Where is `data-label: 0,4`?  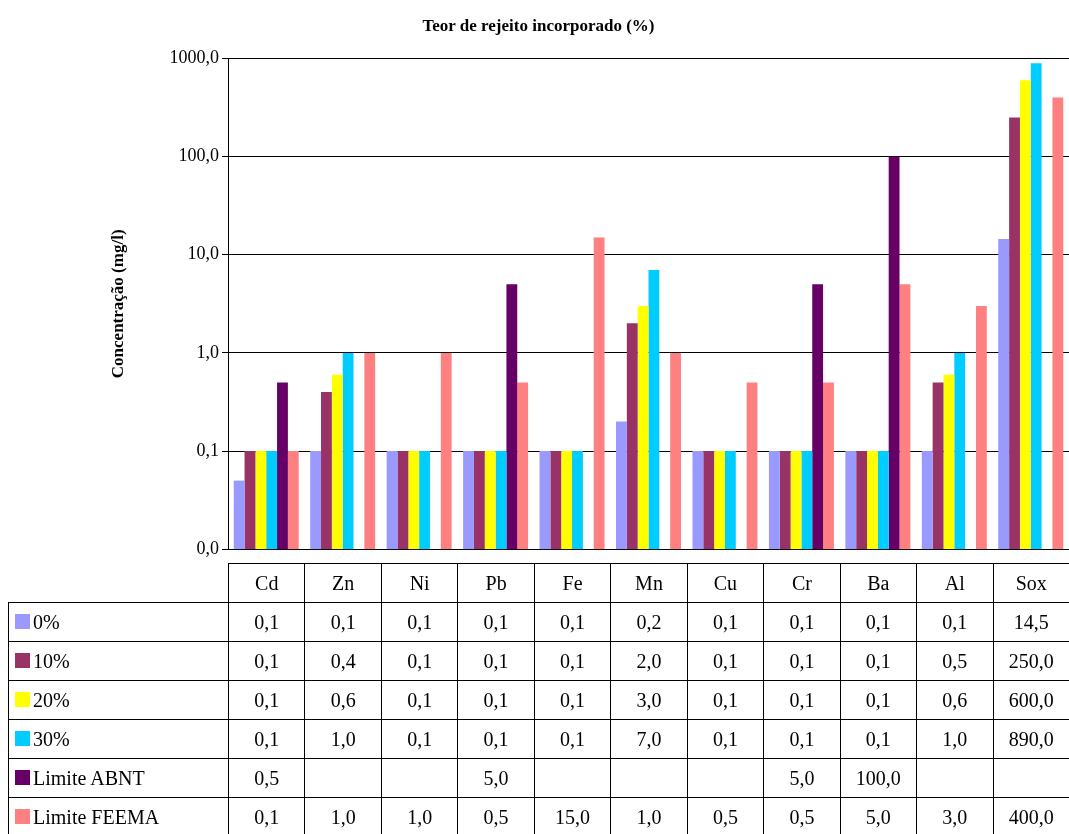
data-label: 0,4 is located at coordinates (343, 661).